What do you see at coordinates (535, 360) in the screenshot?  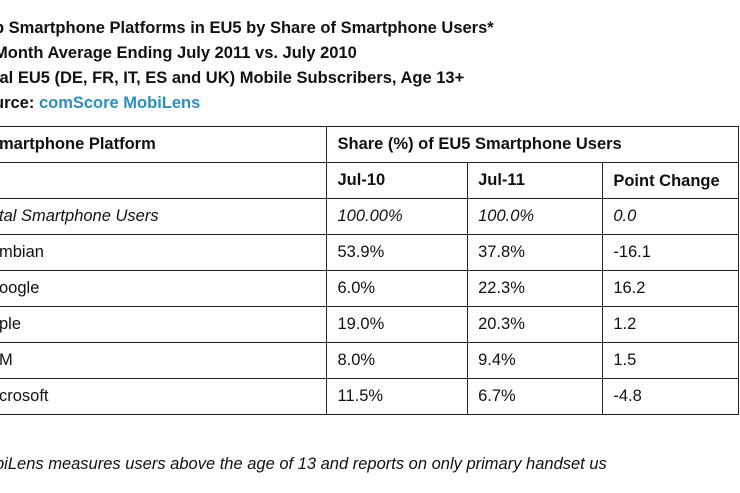 I see `jul11-cell: 9.4%` at bounding box center [535, 360].